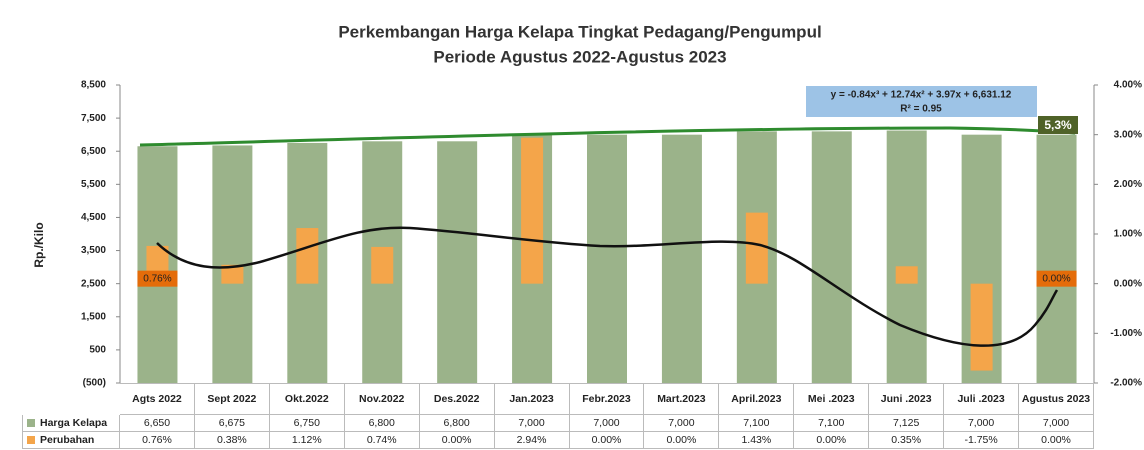 This screenshot has height=450, width=1144. What do you see at coordinates (1128, 85) in the screenshot?
I see `y2-tick-label: 4.00%` at bounding box center [1128, 85].